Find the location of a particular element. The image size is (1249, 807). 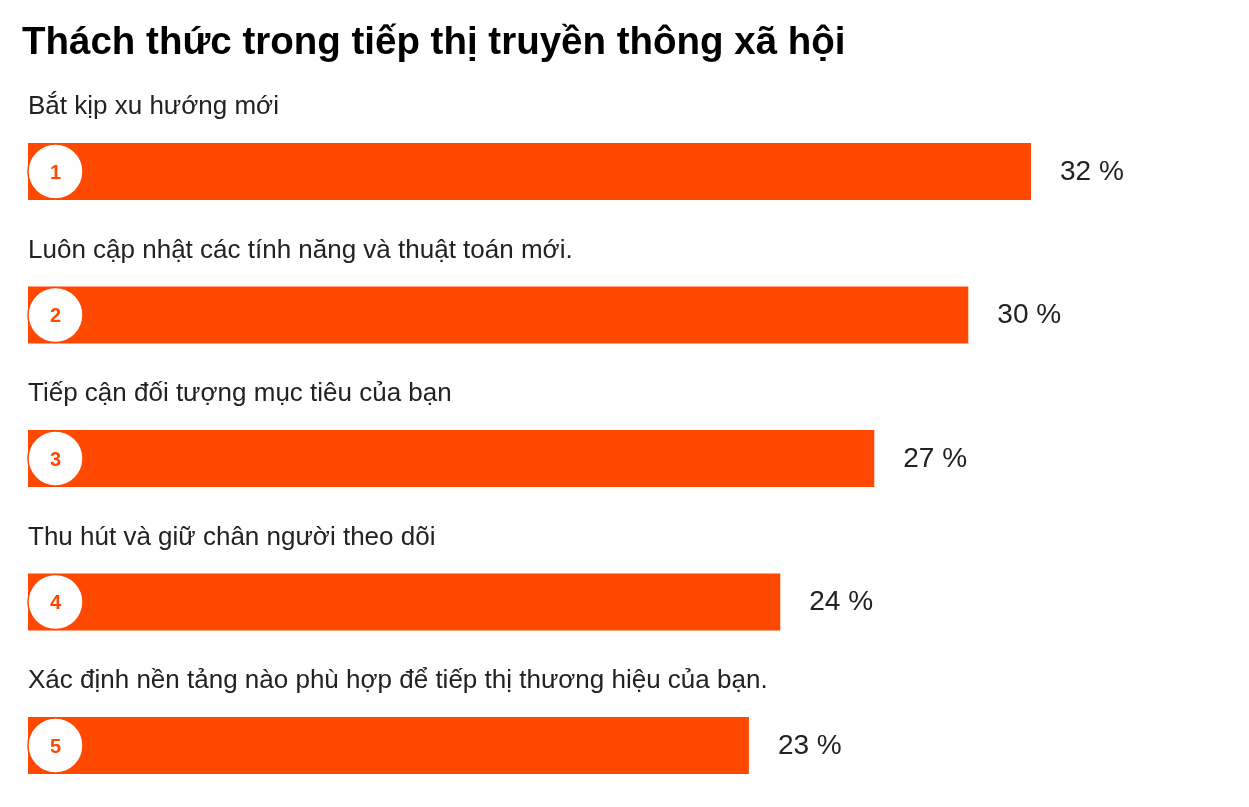

y-tick-label: Luôn cập nhật các tính năng và thuật toán mới. is located at coordinates (300, 248).